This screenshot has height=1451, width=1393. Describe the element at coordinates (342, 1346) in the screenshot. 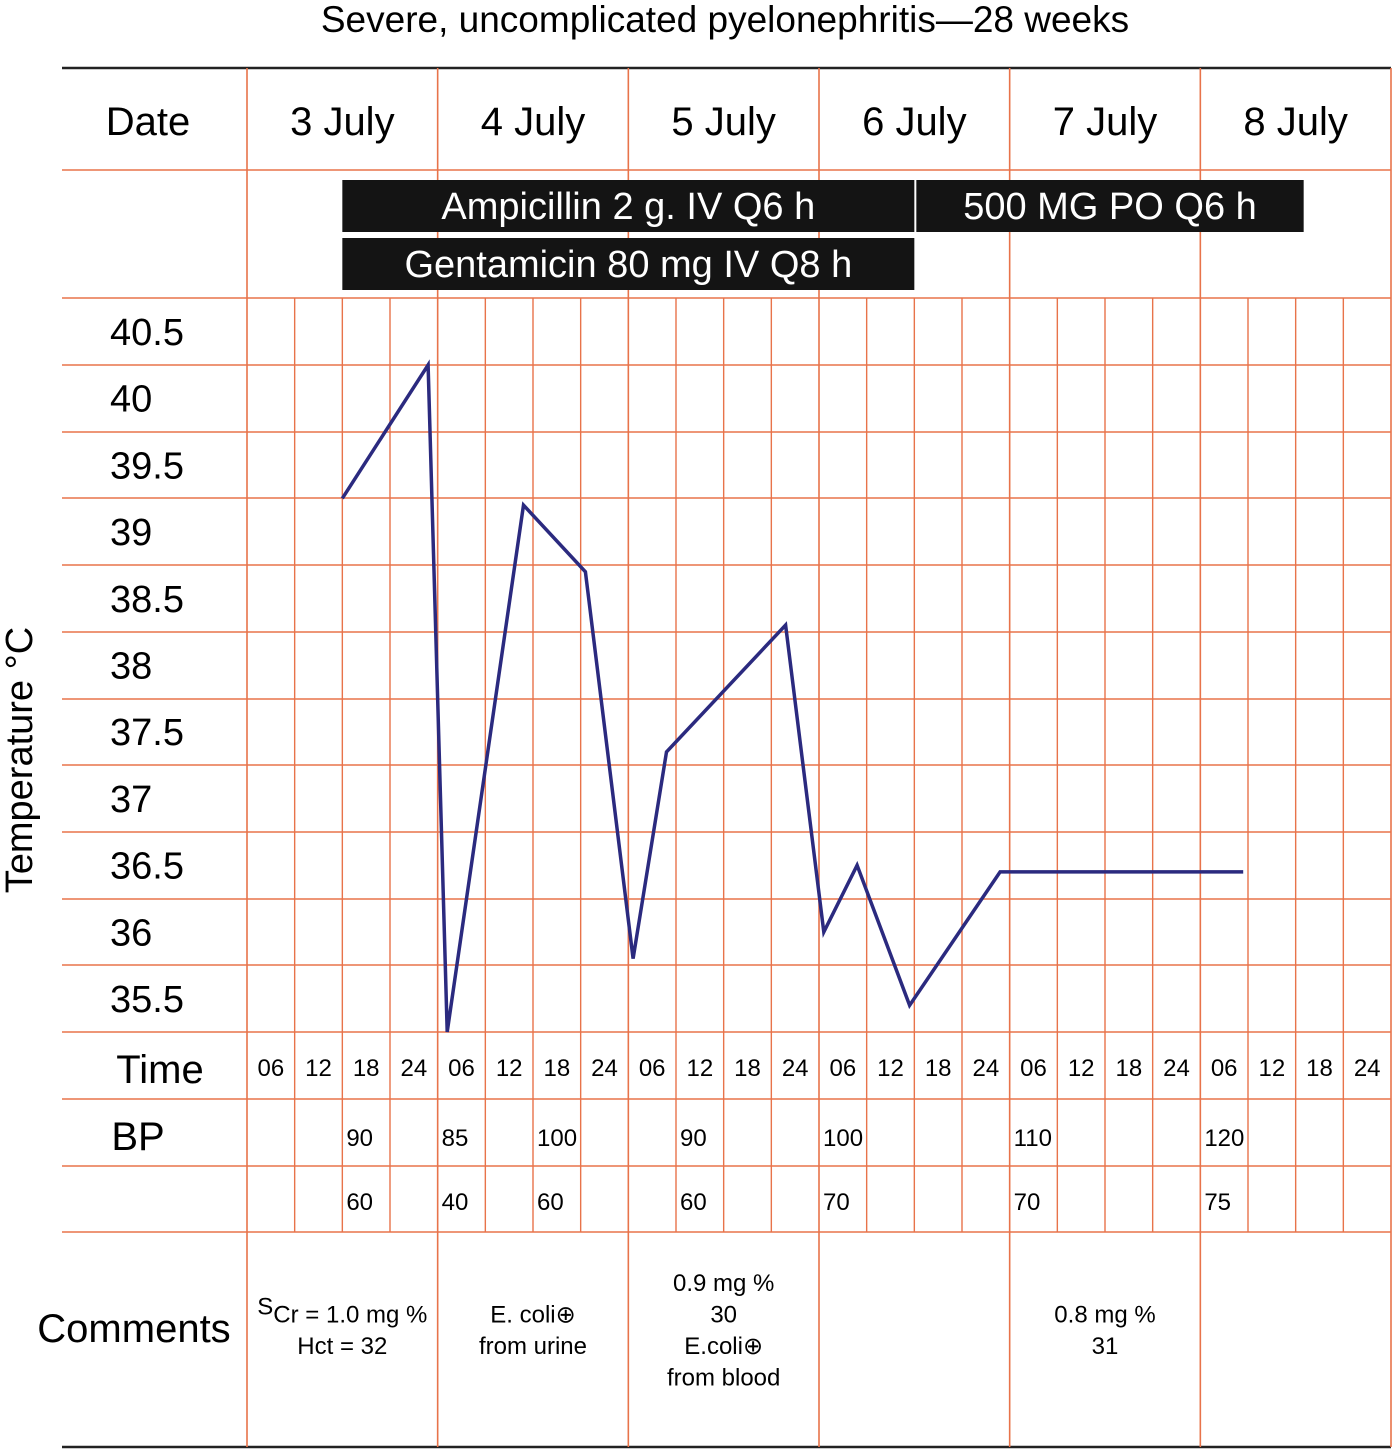

I see `comment-text: Hct = 32` at that location.